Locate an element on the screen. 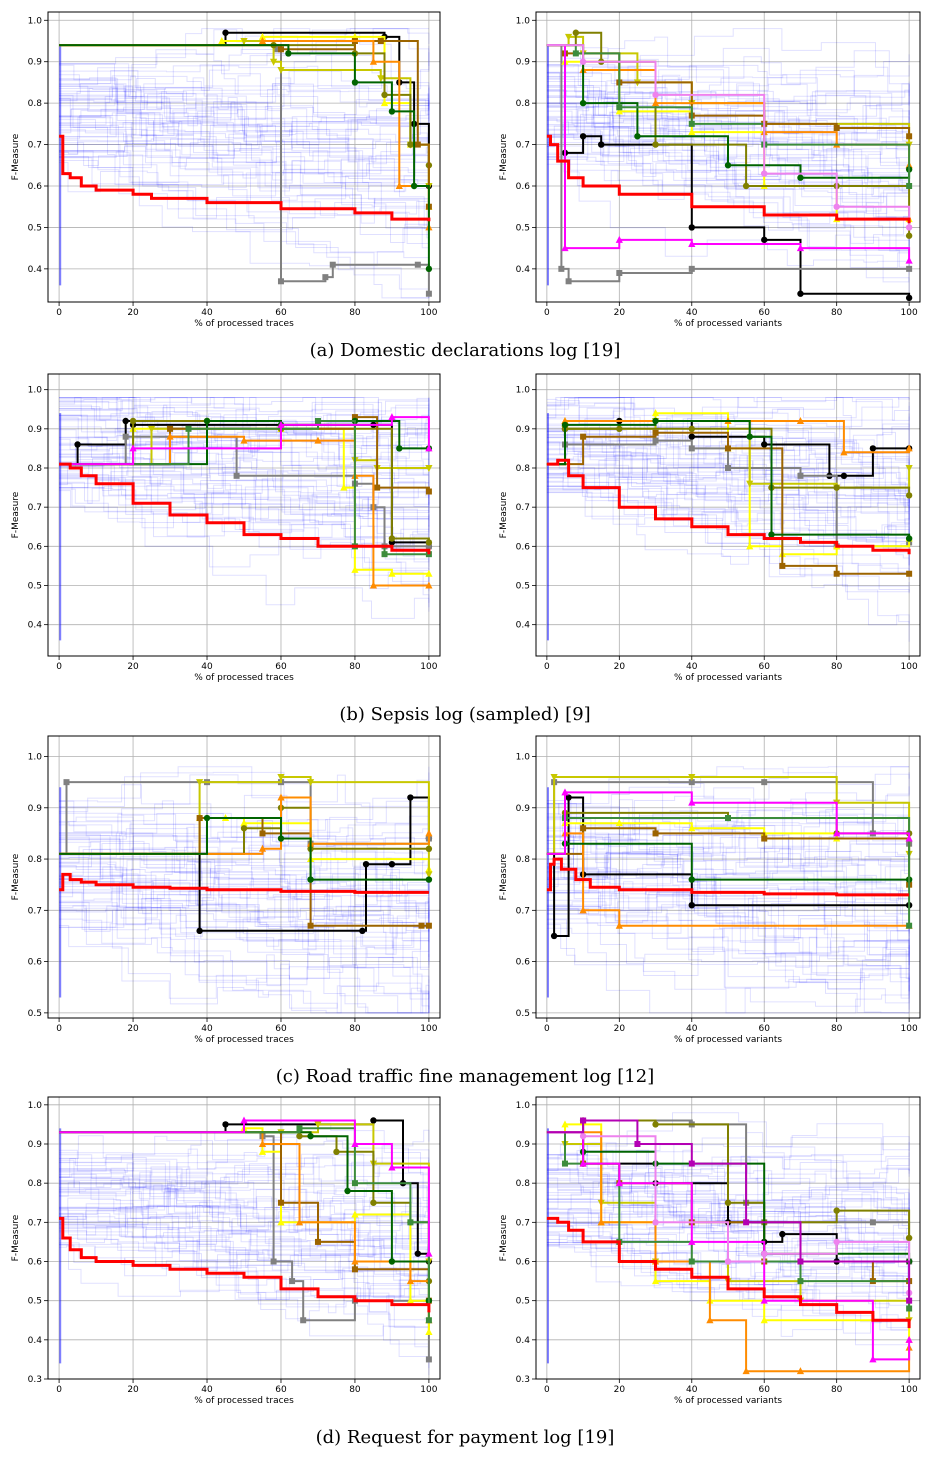 Image resolution: width=930 pixels, height=1461 pixels. y-tick-label: 0.4 is located at coordinates (35, 1341).